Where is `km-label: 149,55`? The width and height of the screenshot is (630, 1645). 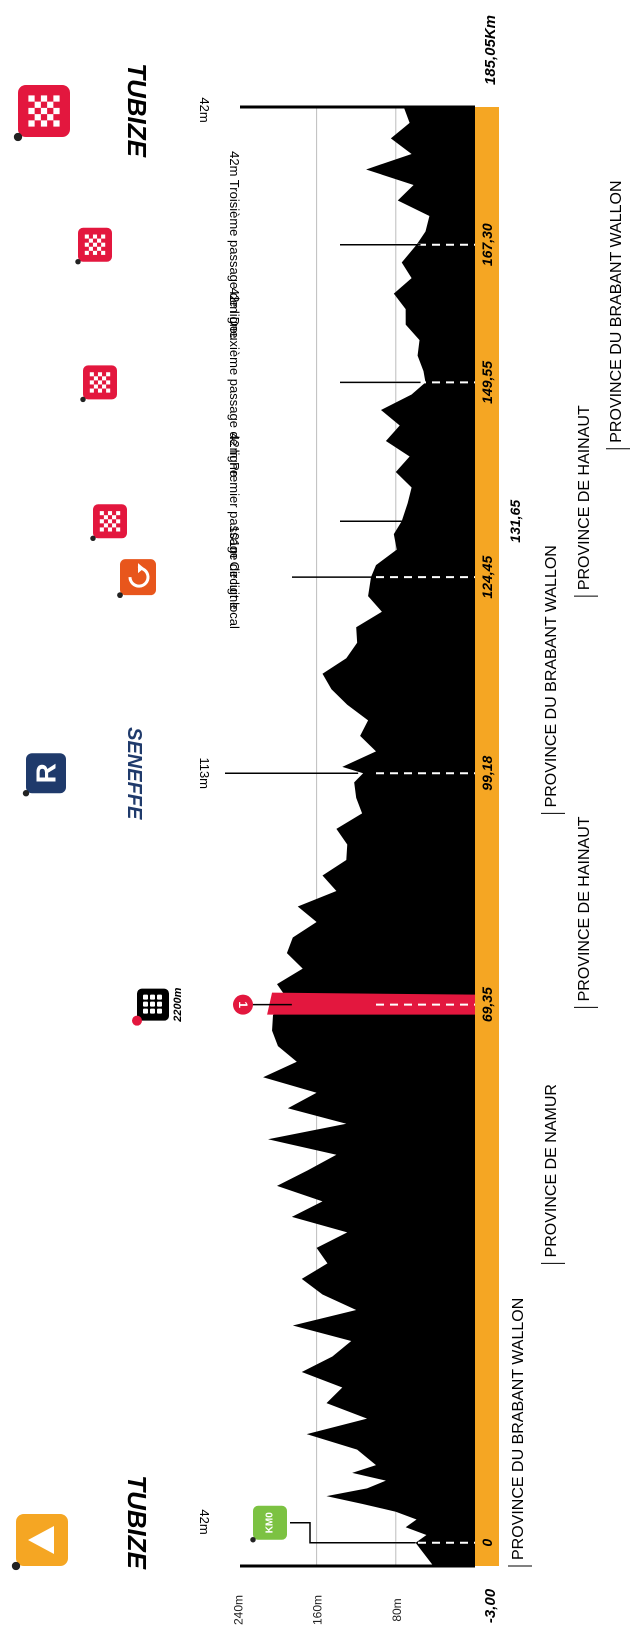
km-label: 149,55 is located at coordinates (487, 382).